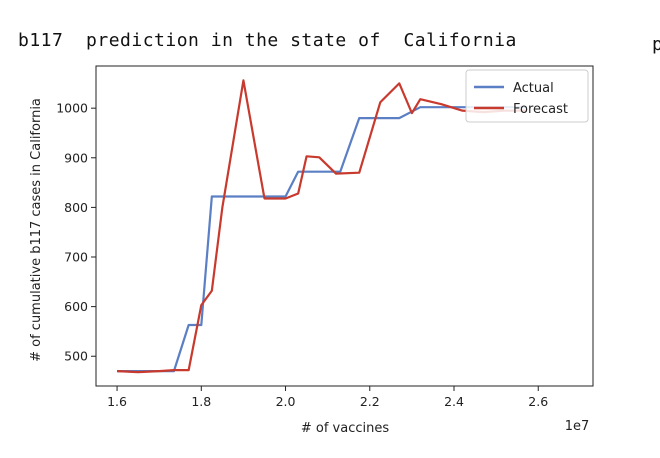 This screenshot has width=660, height=458. What do you see at coordinates (36, 230) in the screenshot?
I see `y-axis-label: # of cumulative b117 cases in California` at bounding box center [36, 230].